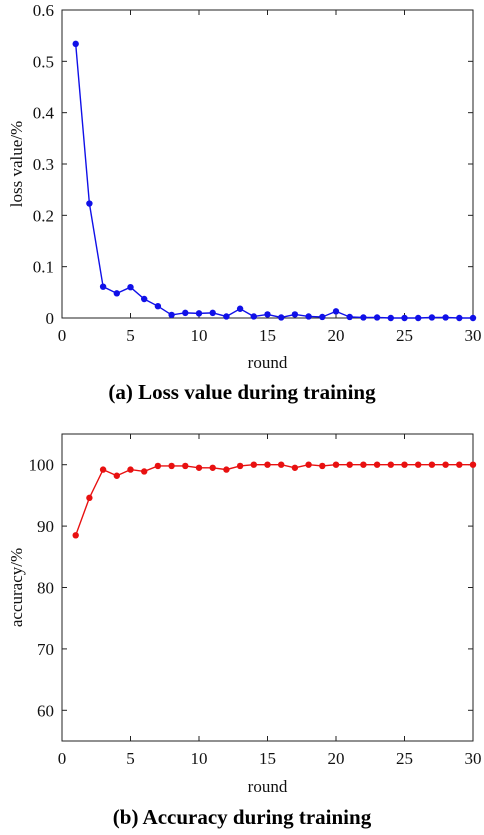 The width and height of the screenshot is (484, 835). Describe the element at coordinates (274, 499) in the screenshot. I see `accuracy-series-line` at that location.